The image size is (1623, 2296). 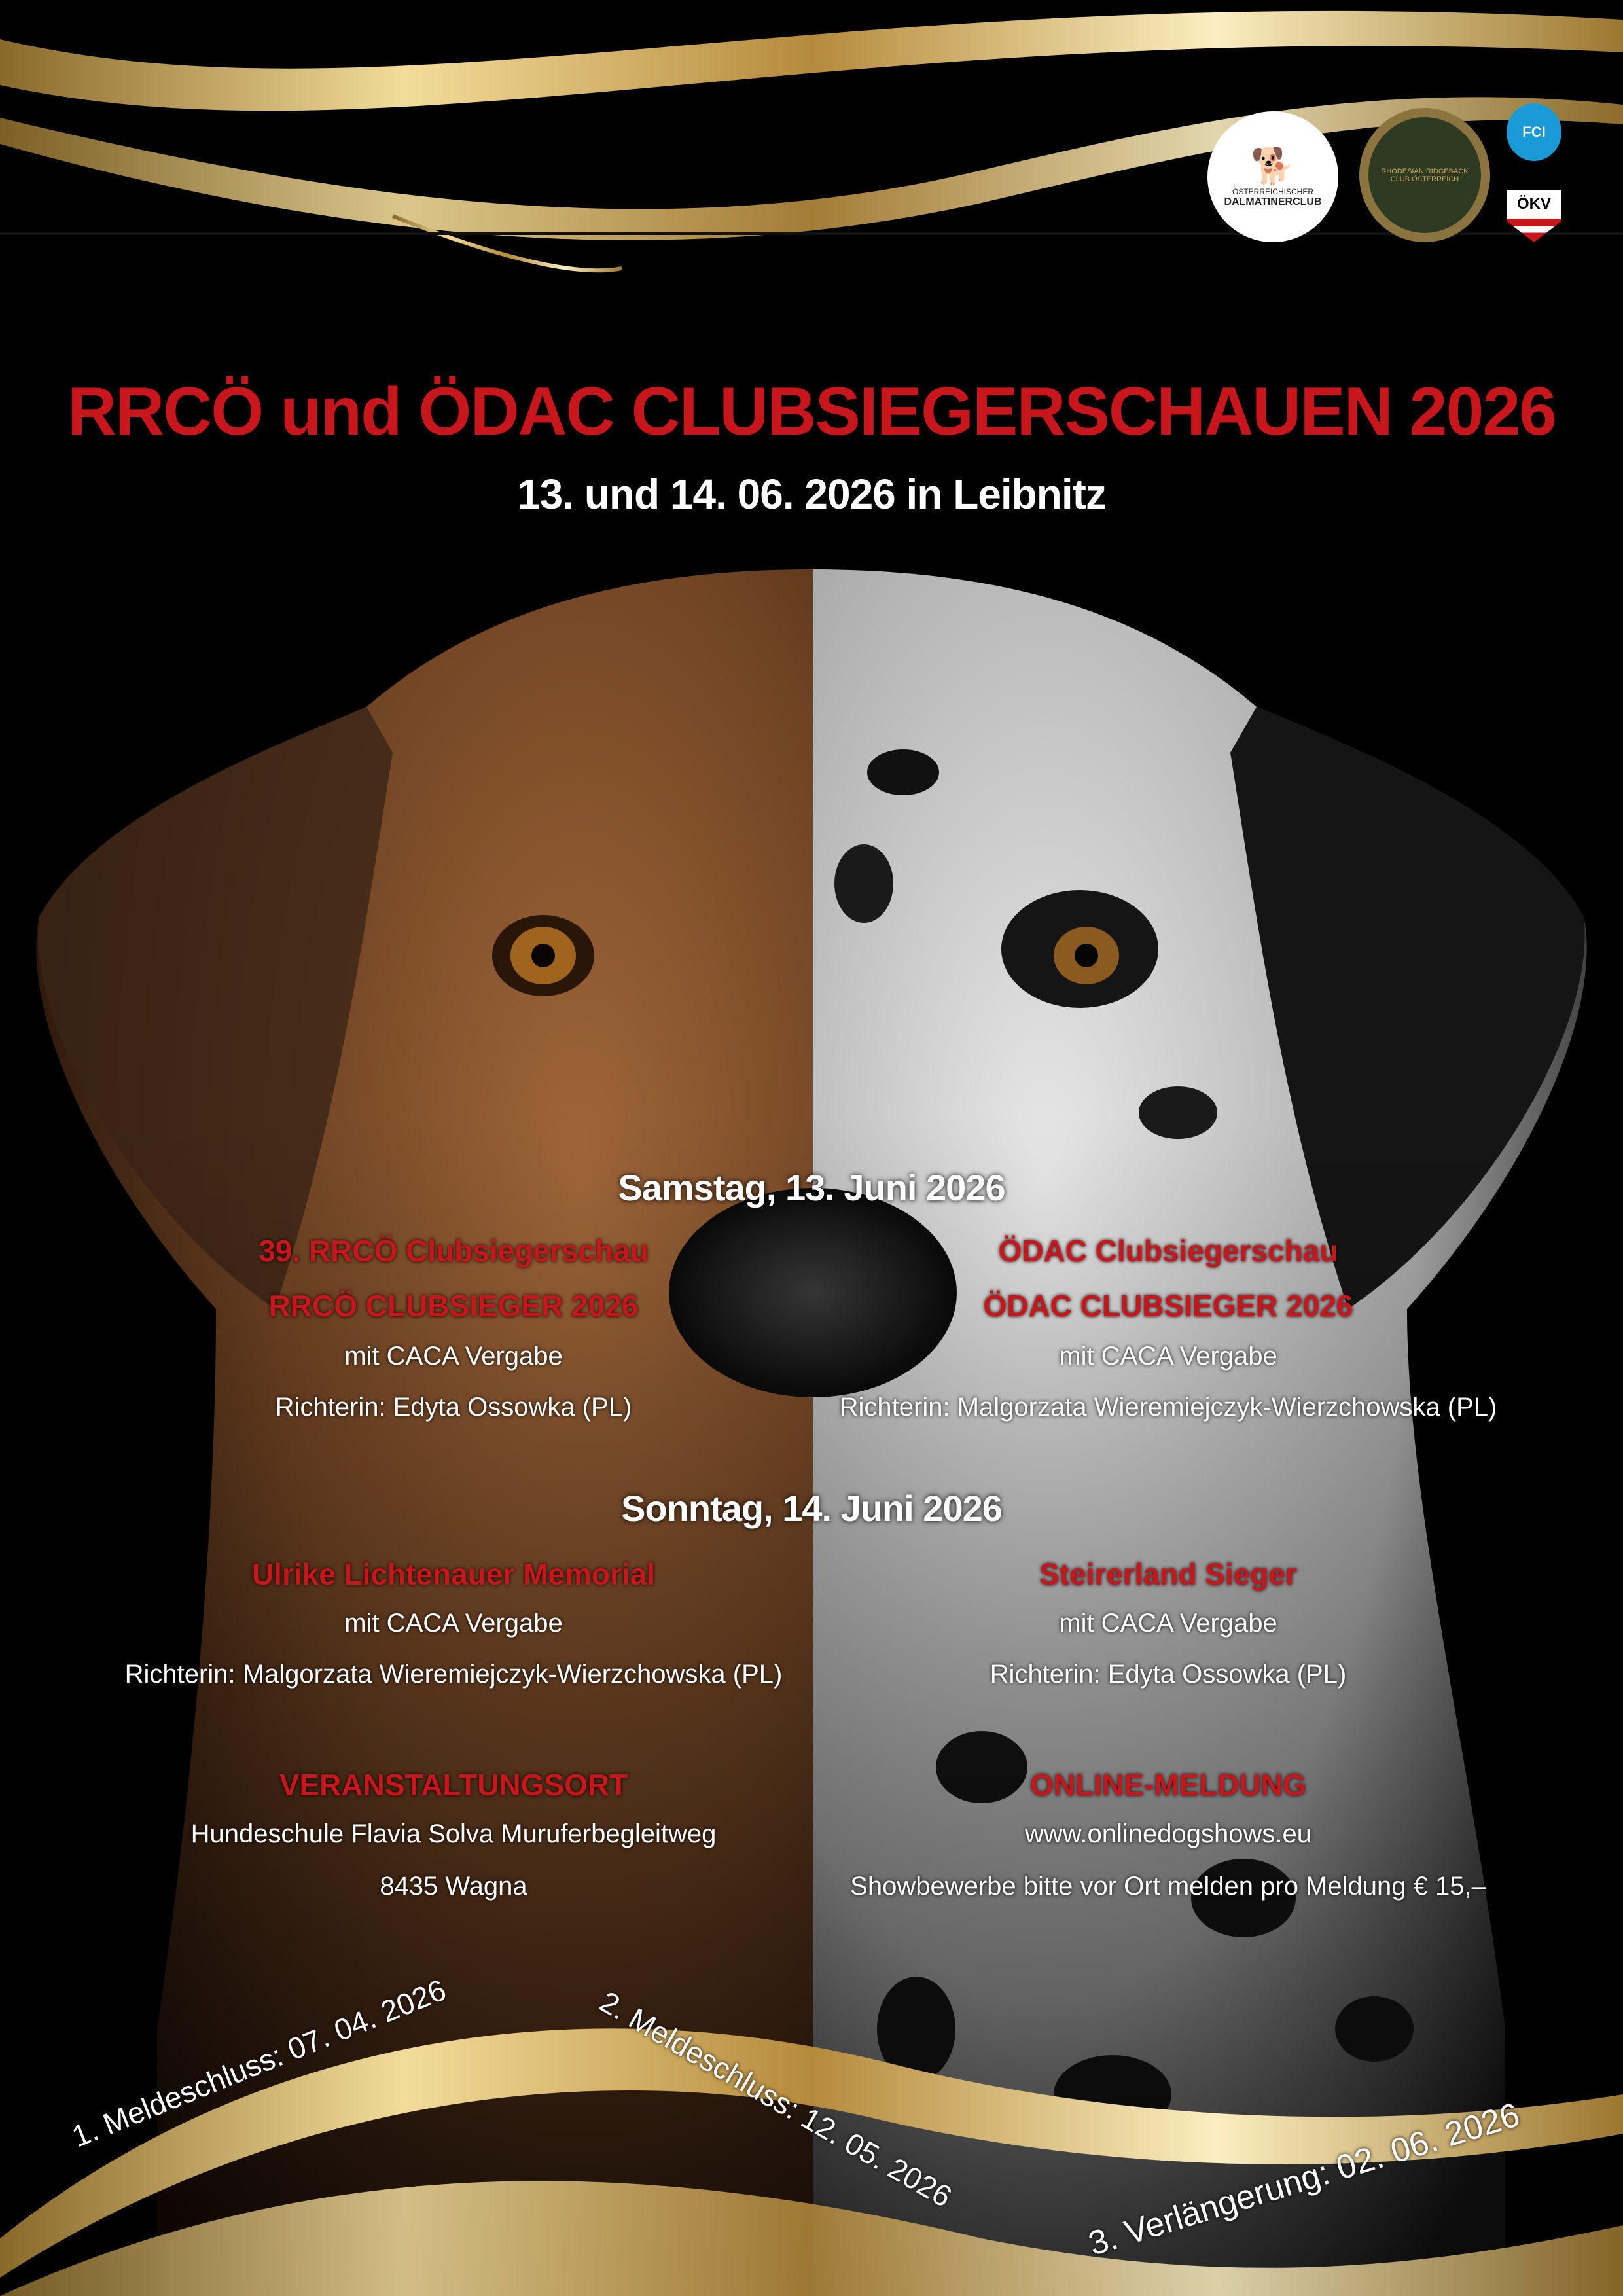 I want to click on show-title: 39. RRCÖ Clubsiegerschau, so click(x=454, y=1251).